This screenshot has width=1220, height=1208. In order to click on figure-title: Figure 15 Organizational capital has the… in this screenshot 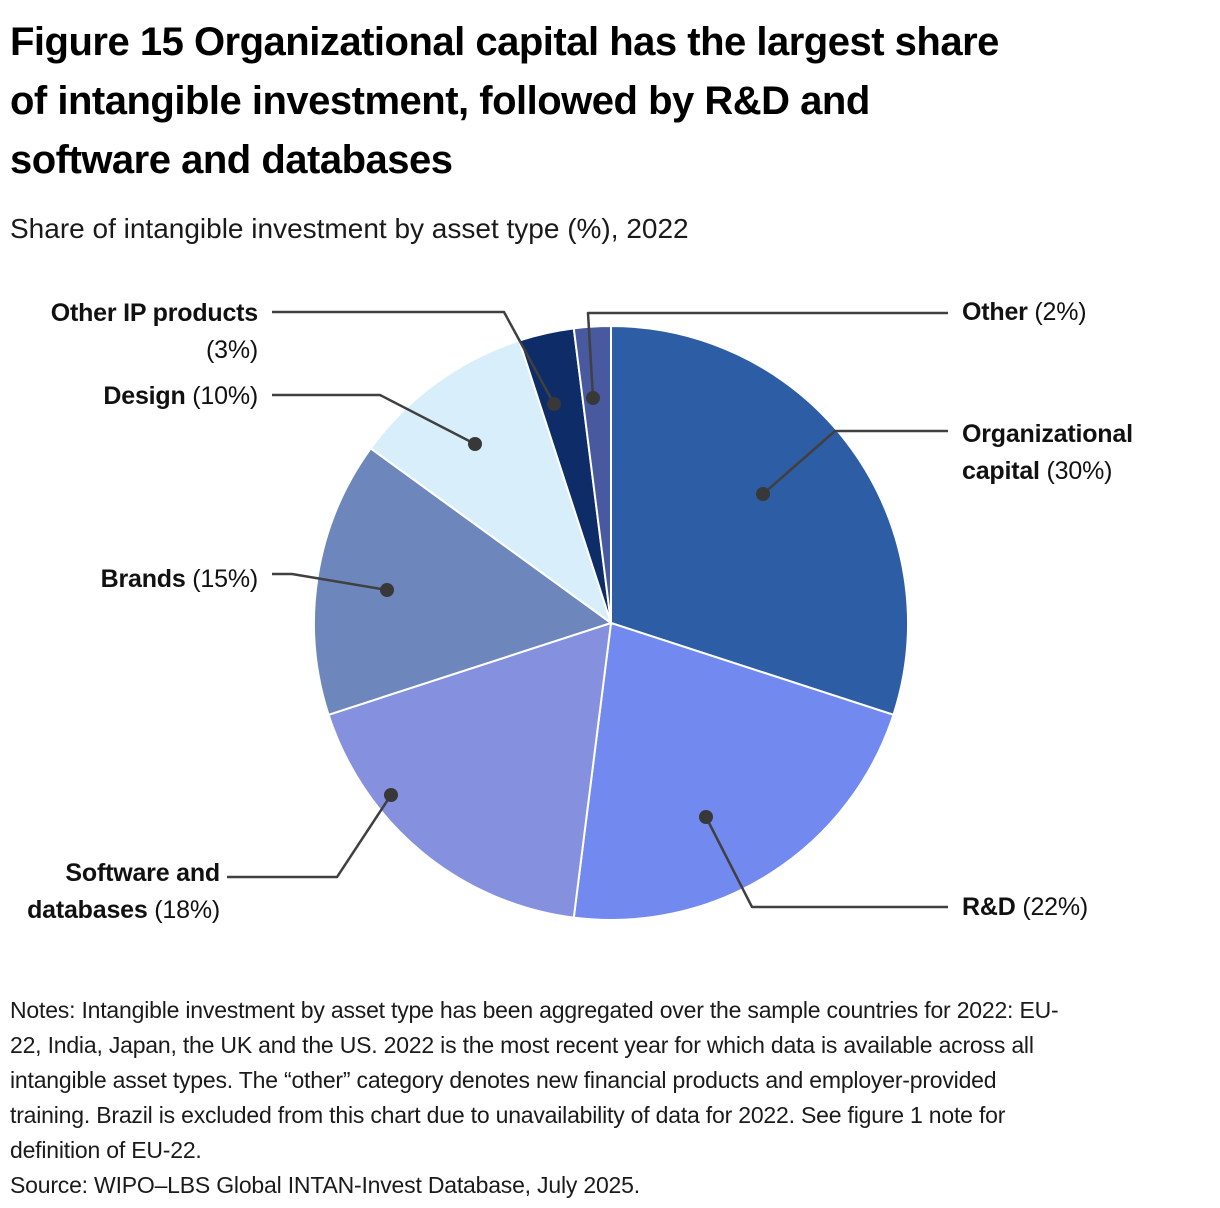, I will do `click(504, 101)`.